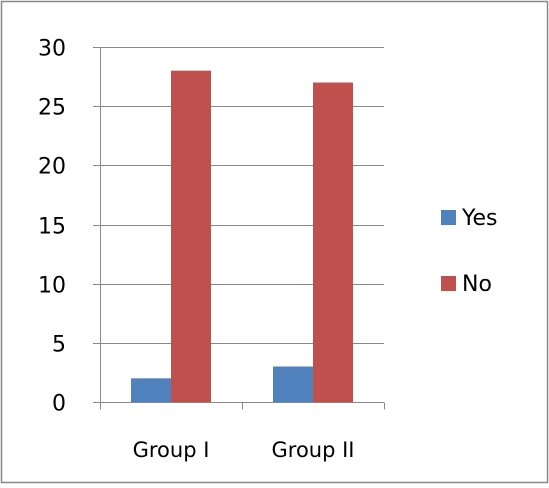  What do you see at coordinates (52, 167) in the screenshot?
I see `y-tick-label-20: 20` at bounding box center [52, 167].